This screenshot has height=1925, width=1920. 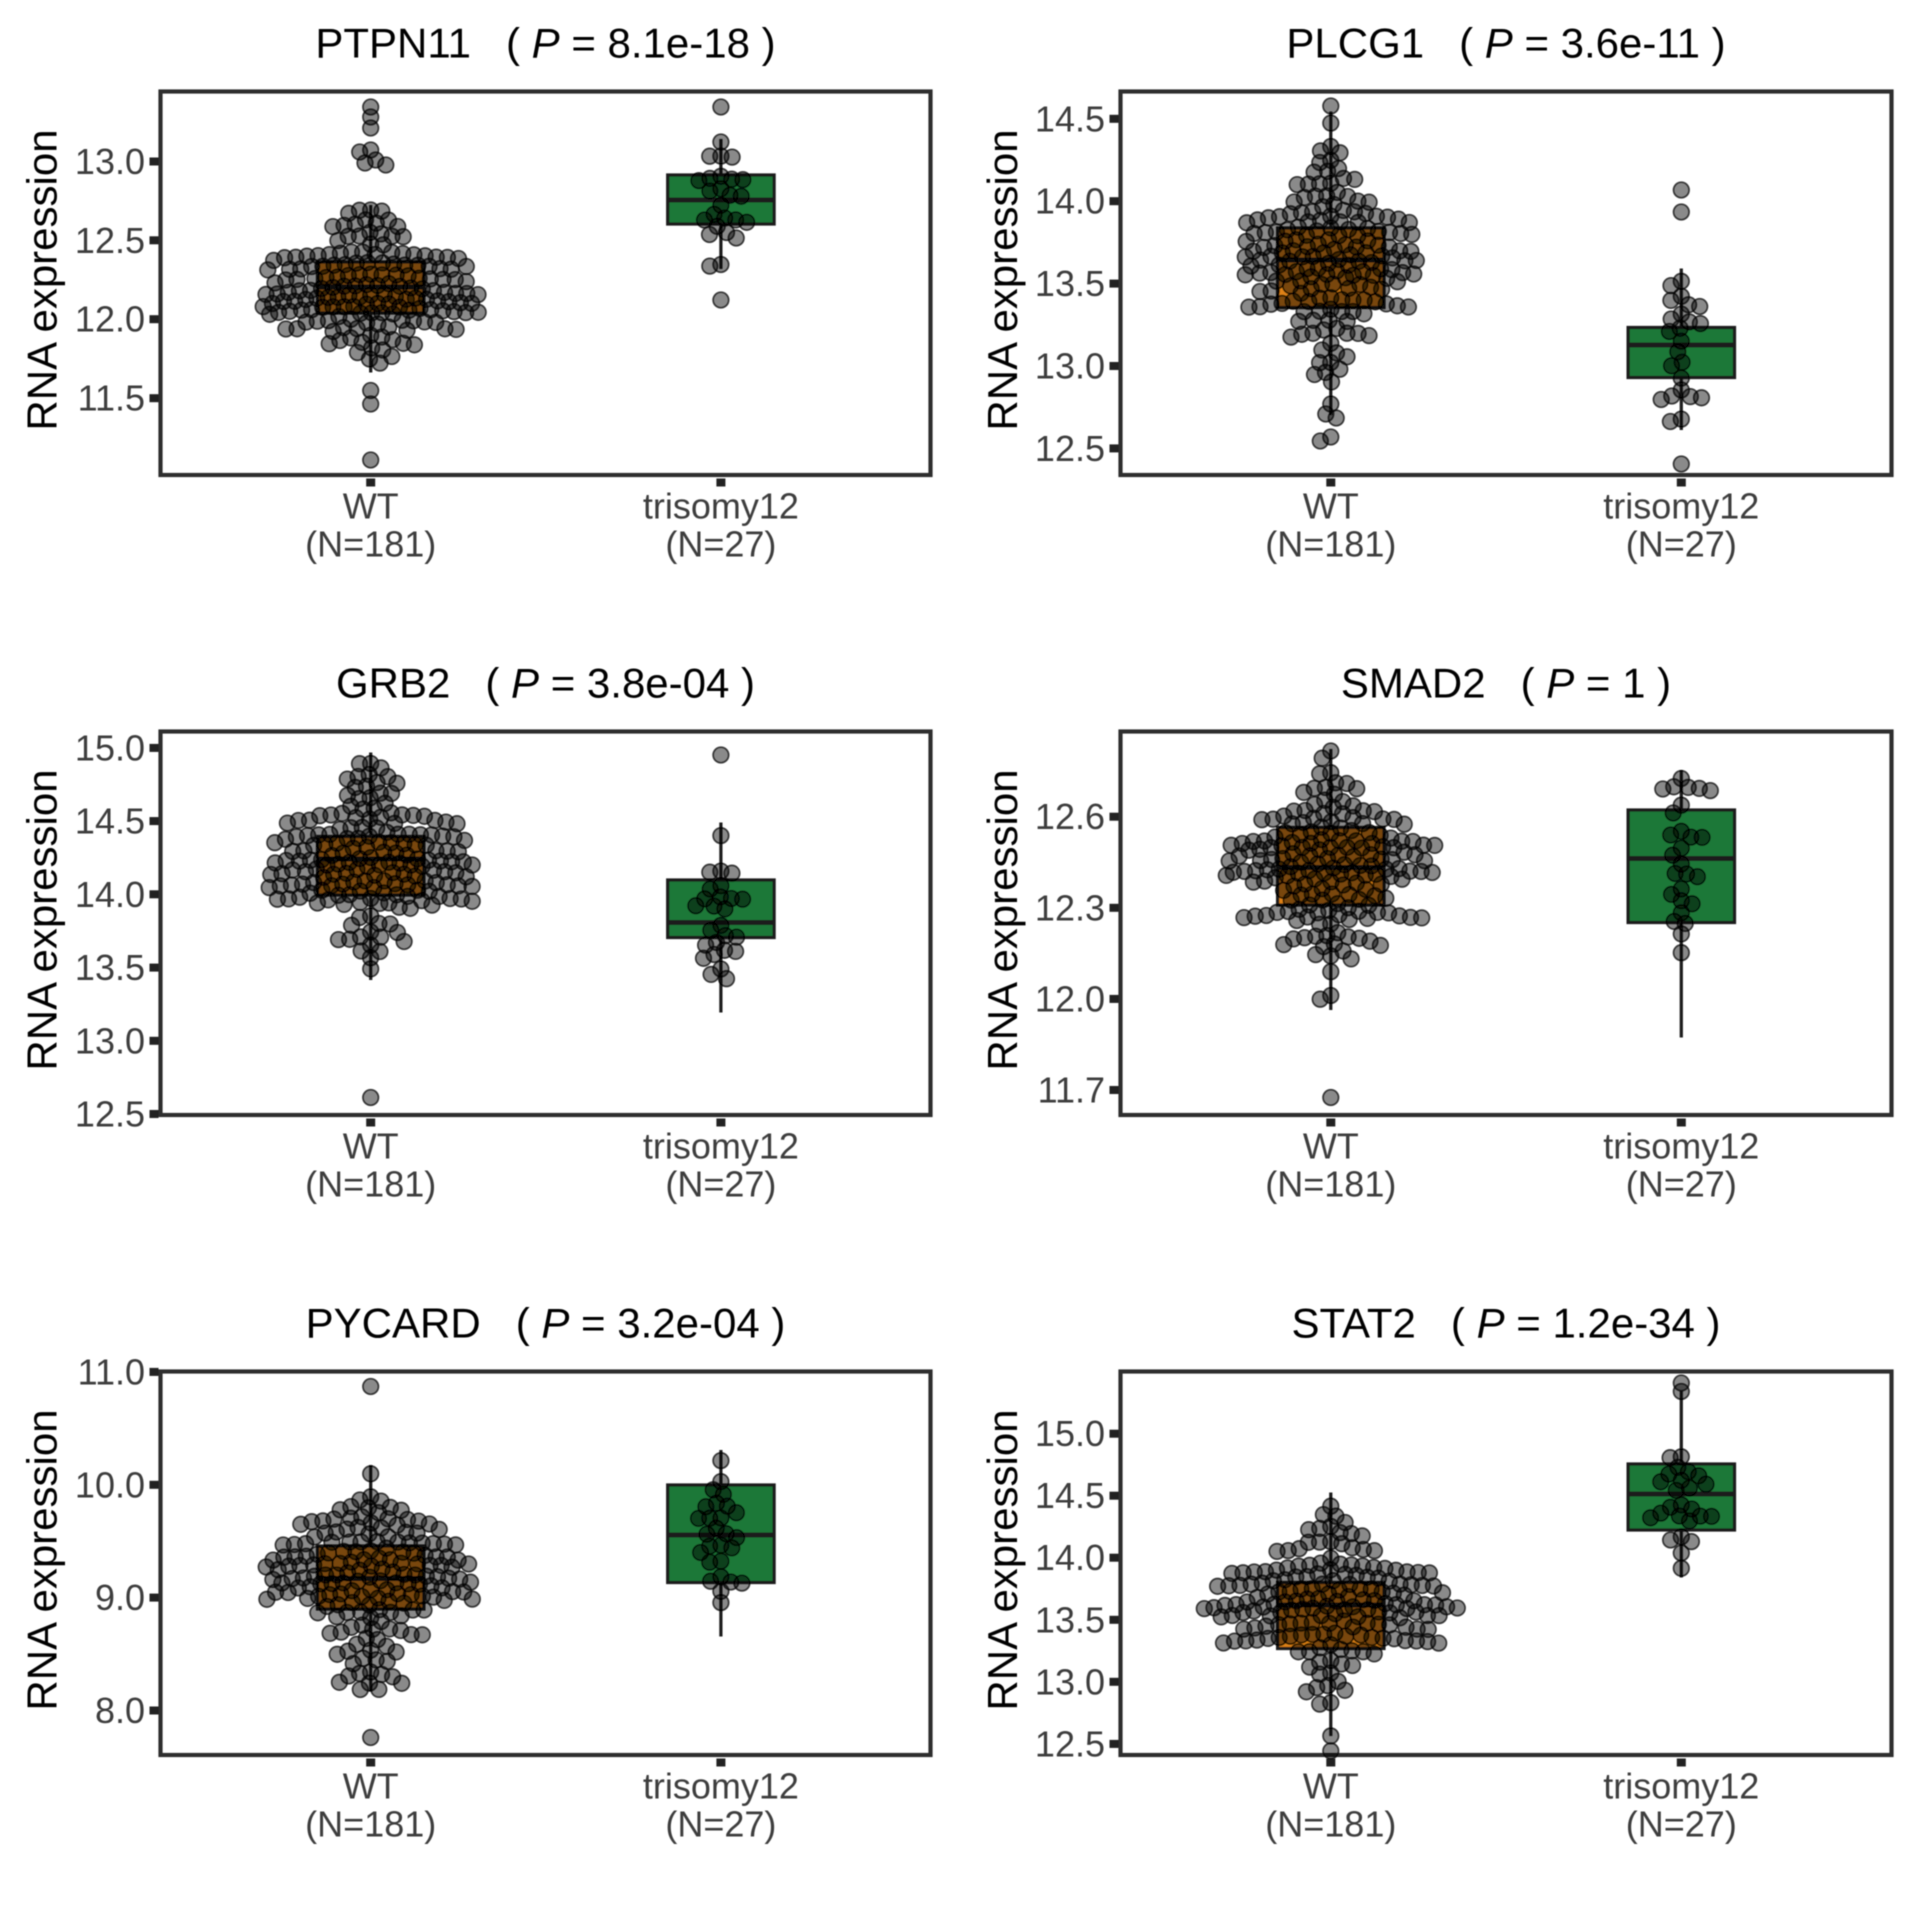 I want to click on svg-text: 8.0, so click(x=120, y=1710).